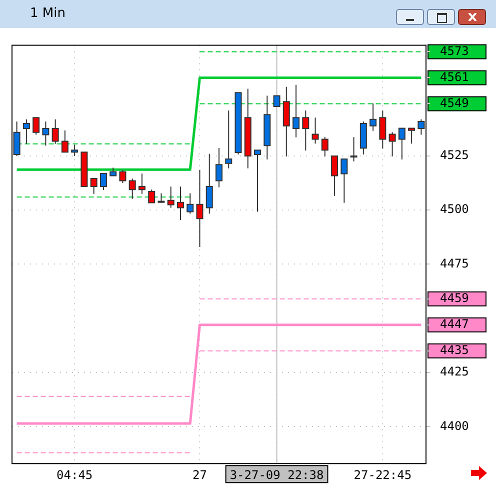  I want to click on x-tick-label: 04:45, so click(74, 475).